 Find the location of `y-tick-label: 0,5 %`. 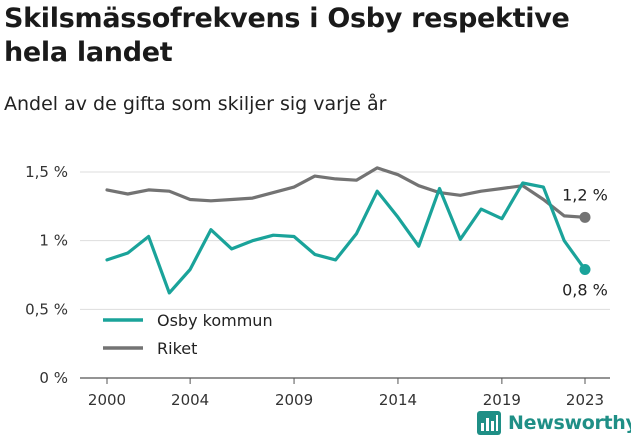

y-tick-label: 0,5 % is located at coordinates (46, 309).